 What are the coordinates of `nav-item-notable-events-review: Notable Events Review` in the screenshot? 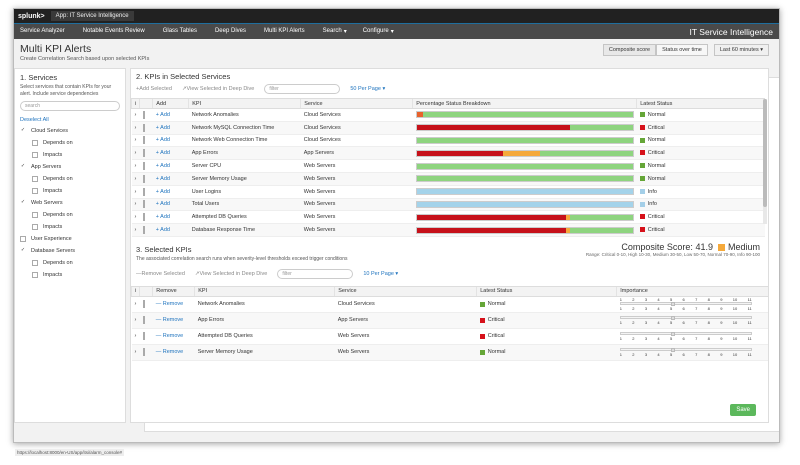 It's located at (113, 31).